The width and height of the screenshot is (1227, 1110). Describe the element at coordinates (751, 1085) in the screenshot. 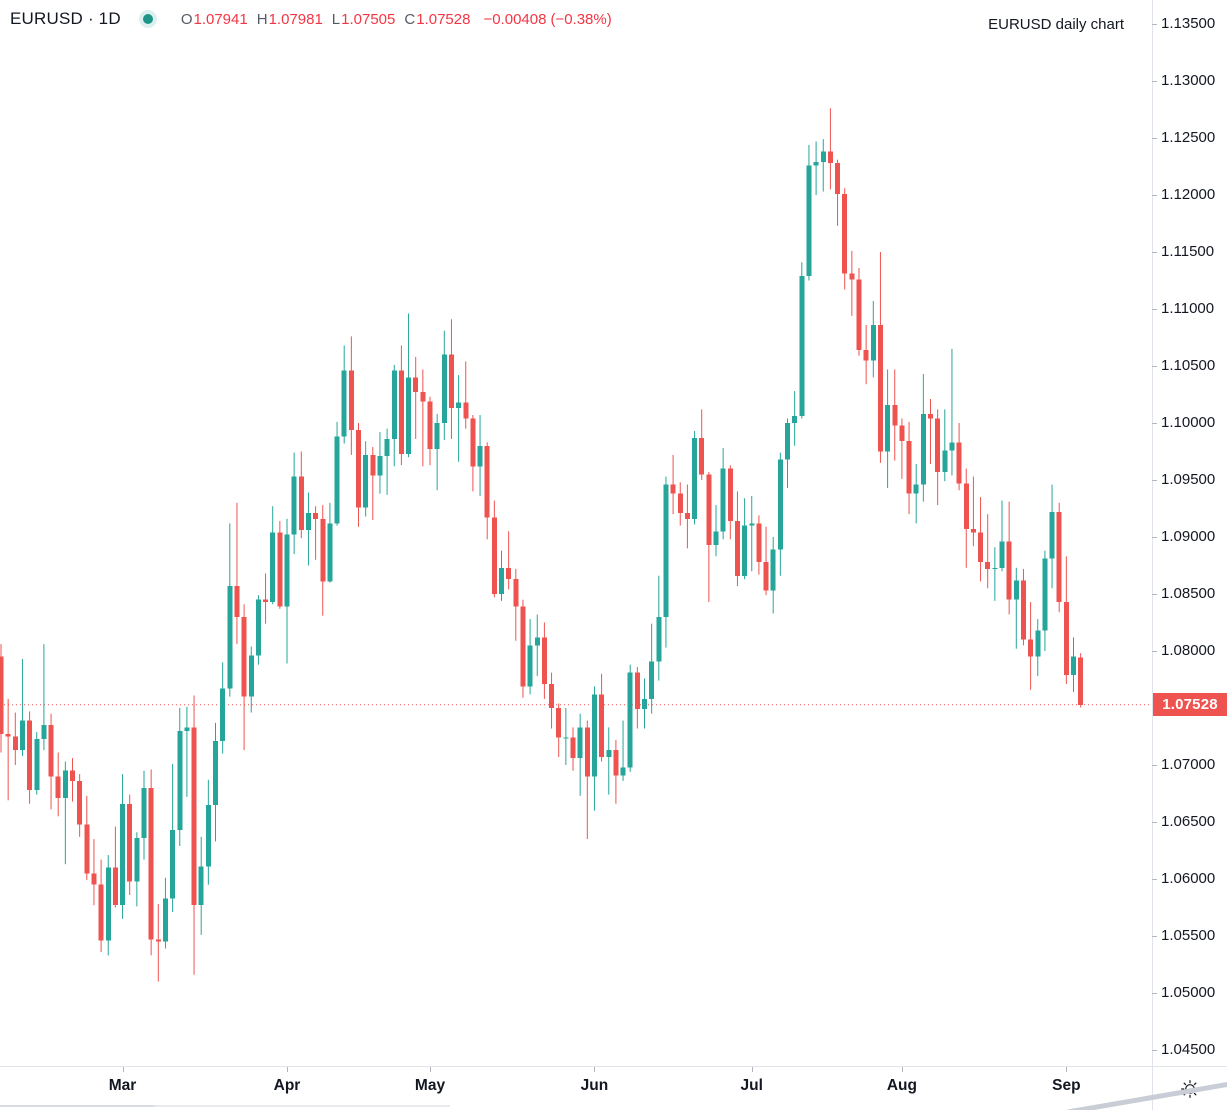

I see `time-axis-label-jul: Jul` at that location.